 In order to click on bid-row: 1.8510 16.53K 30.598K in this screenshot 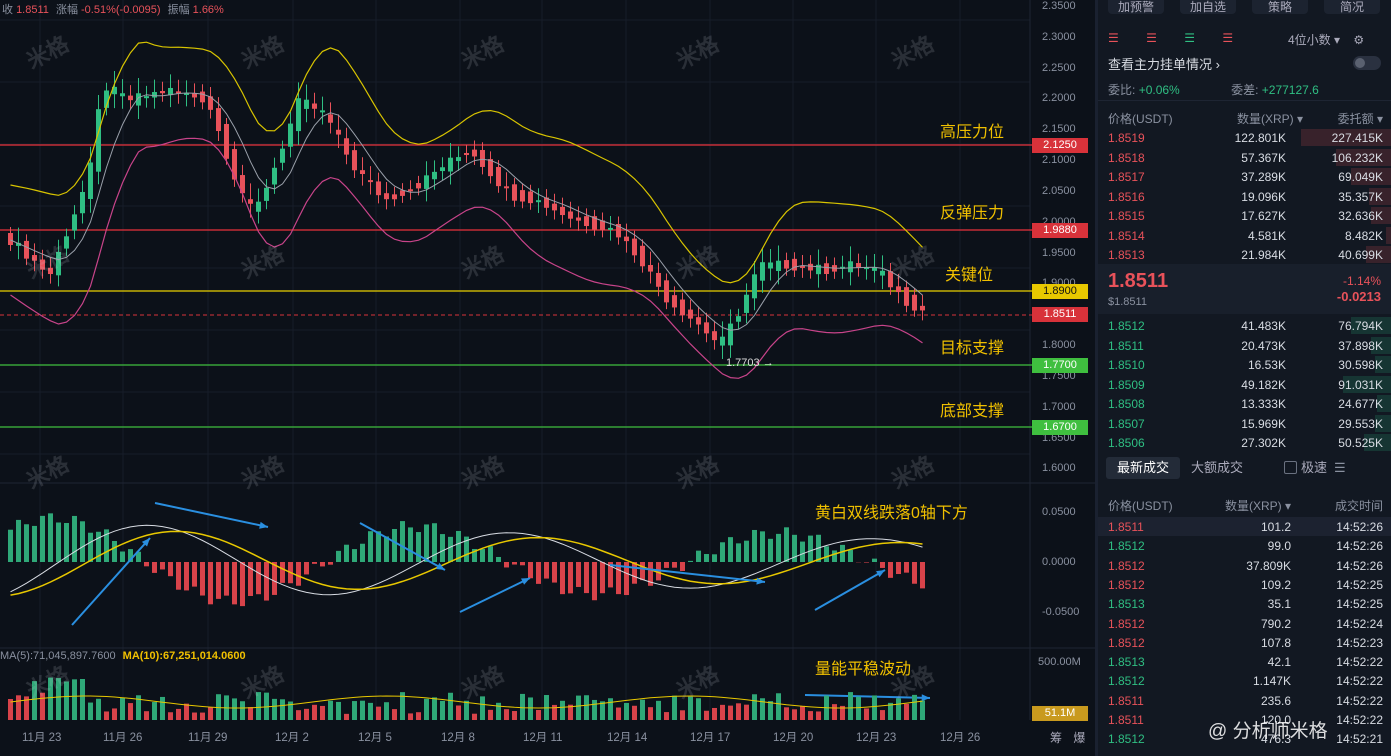, I will do `click(1244, 364)`.